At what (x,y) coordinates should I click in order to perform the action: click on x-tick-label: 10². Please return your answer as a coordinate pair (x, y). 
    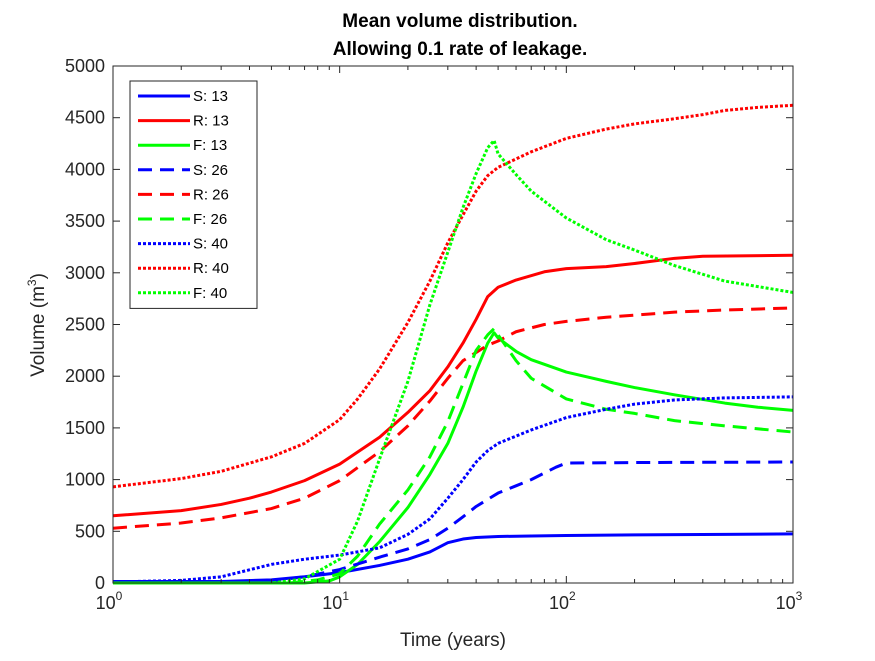
    Looking at the image, I should click on (562, 601).